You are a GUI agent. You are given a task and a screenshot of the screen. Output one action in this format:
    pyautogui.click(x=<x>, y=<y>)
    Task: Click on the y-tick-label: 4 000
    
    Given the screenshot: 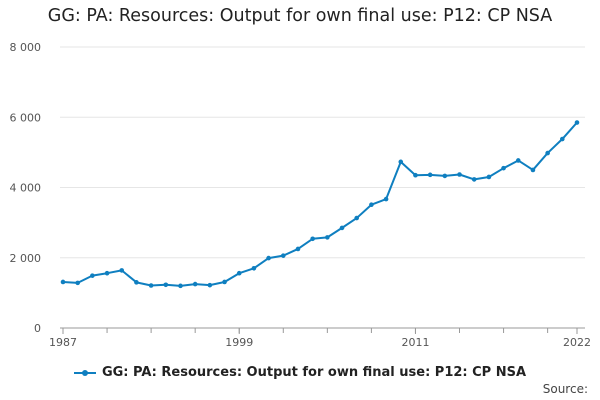 What is the action you would take?
    pyautogui.click(x=26, y=188)
    